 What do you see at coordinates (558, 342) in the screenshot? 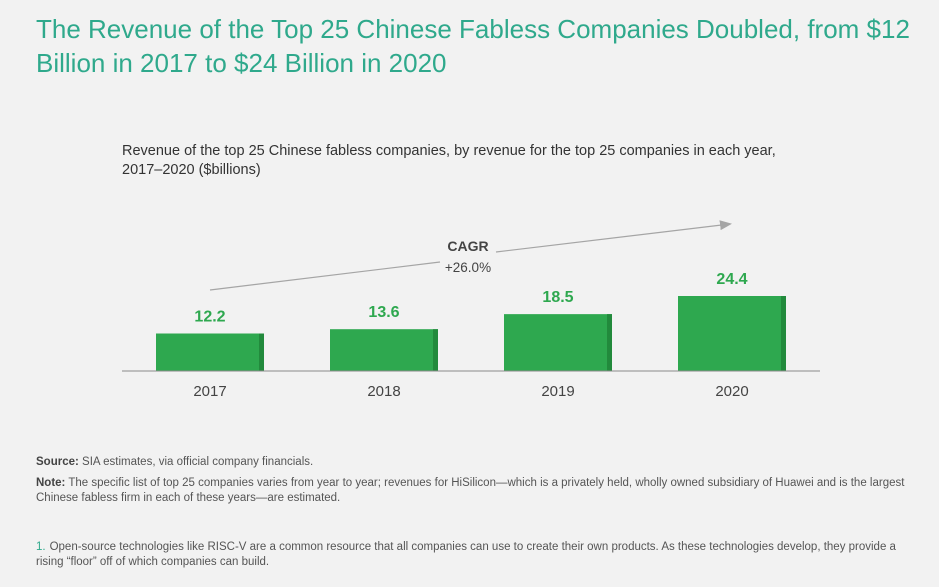
I see `bar-2019` at bounding box center [558, 342].